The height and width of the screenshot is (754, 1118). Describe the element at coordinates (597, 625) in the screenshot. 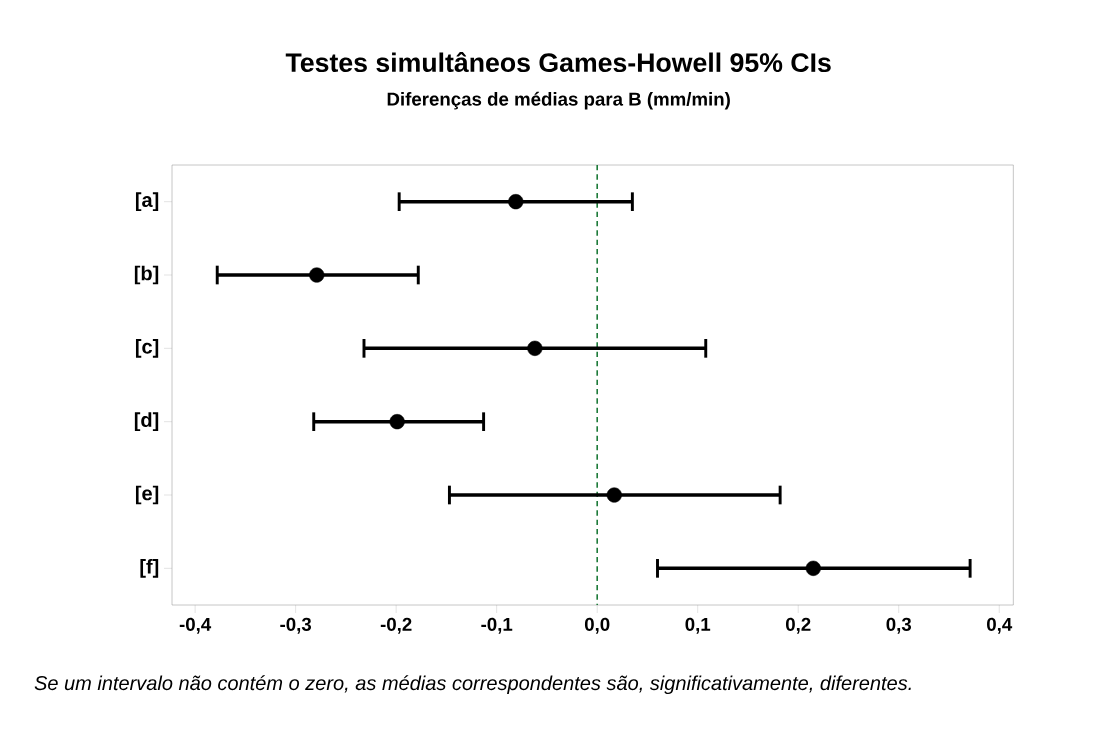

I see `x-tick-label: 0,0` at that location.